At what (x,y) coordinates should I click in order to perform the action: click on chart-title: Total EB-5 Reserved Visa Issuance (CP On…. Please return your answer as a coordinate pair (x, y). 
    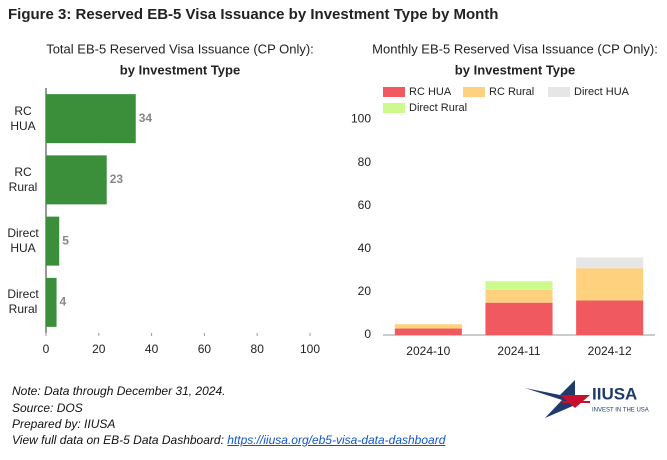
    Looking at the image, I should click on (180, 48).